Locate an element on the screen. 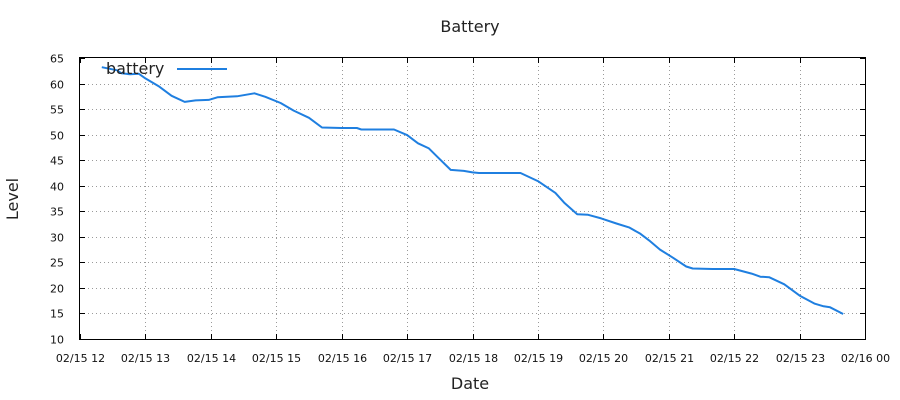 The width and height of the screenshot is (900, 400). y-axis-tick-labels: 10 15 20 25 30 35 40 45 50 55 60 65 is located at coordinates (57, 200).